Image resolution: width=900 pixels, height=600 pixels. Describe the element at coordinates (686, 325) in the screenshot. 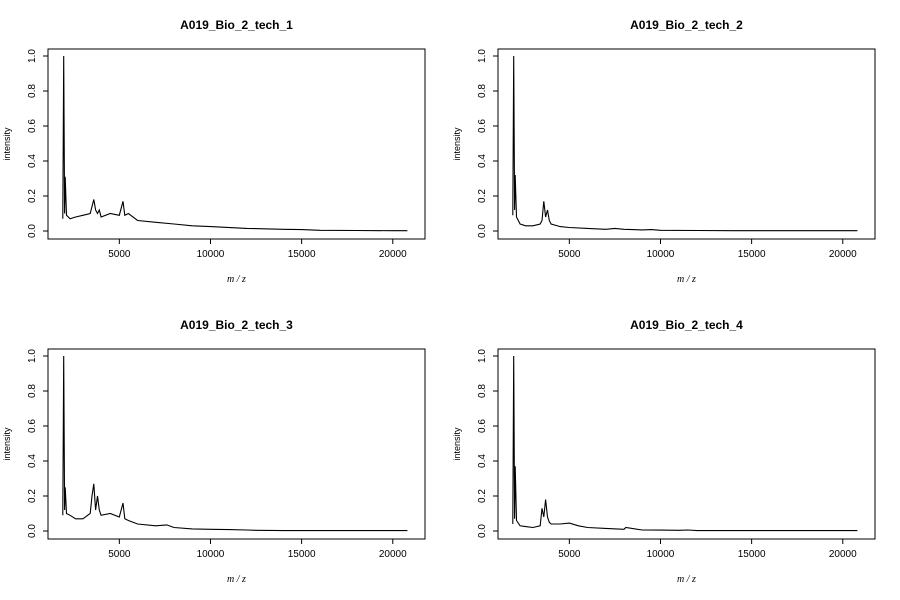

I see `chart-title: A019_Bio_2_tech_4` at that location.